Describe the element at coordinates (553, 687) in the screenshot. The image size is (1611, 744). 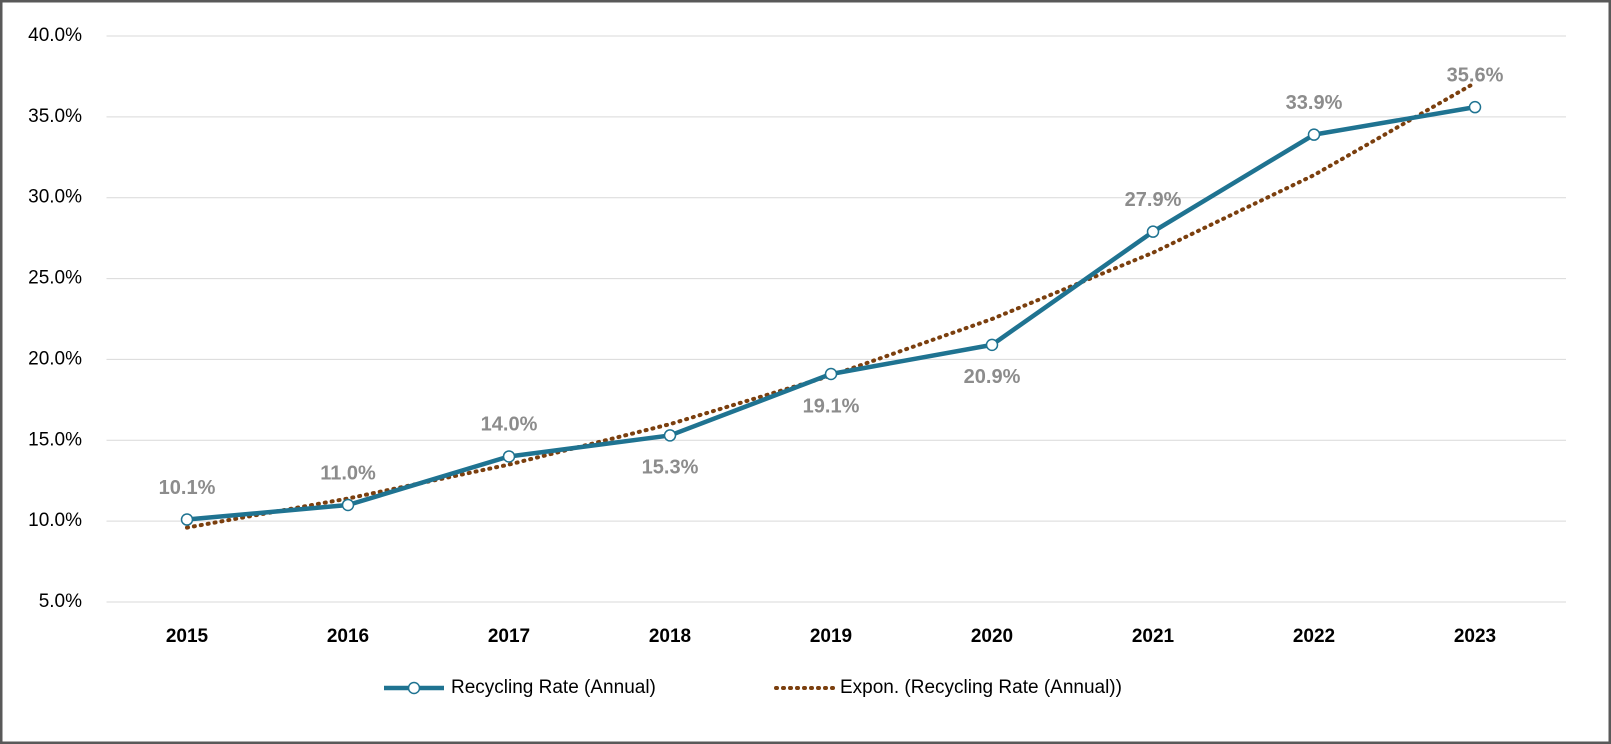
I see `legend-label: Recycling Rate (Annual)` at that location.